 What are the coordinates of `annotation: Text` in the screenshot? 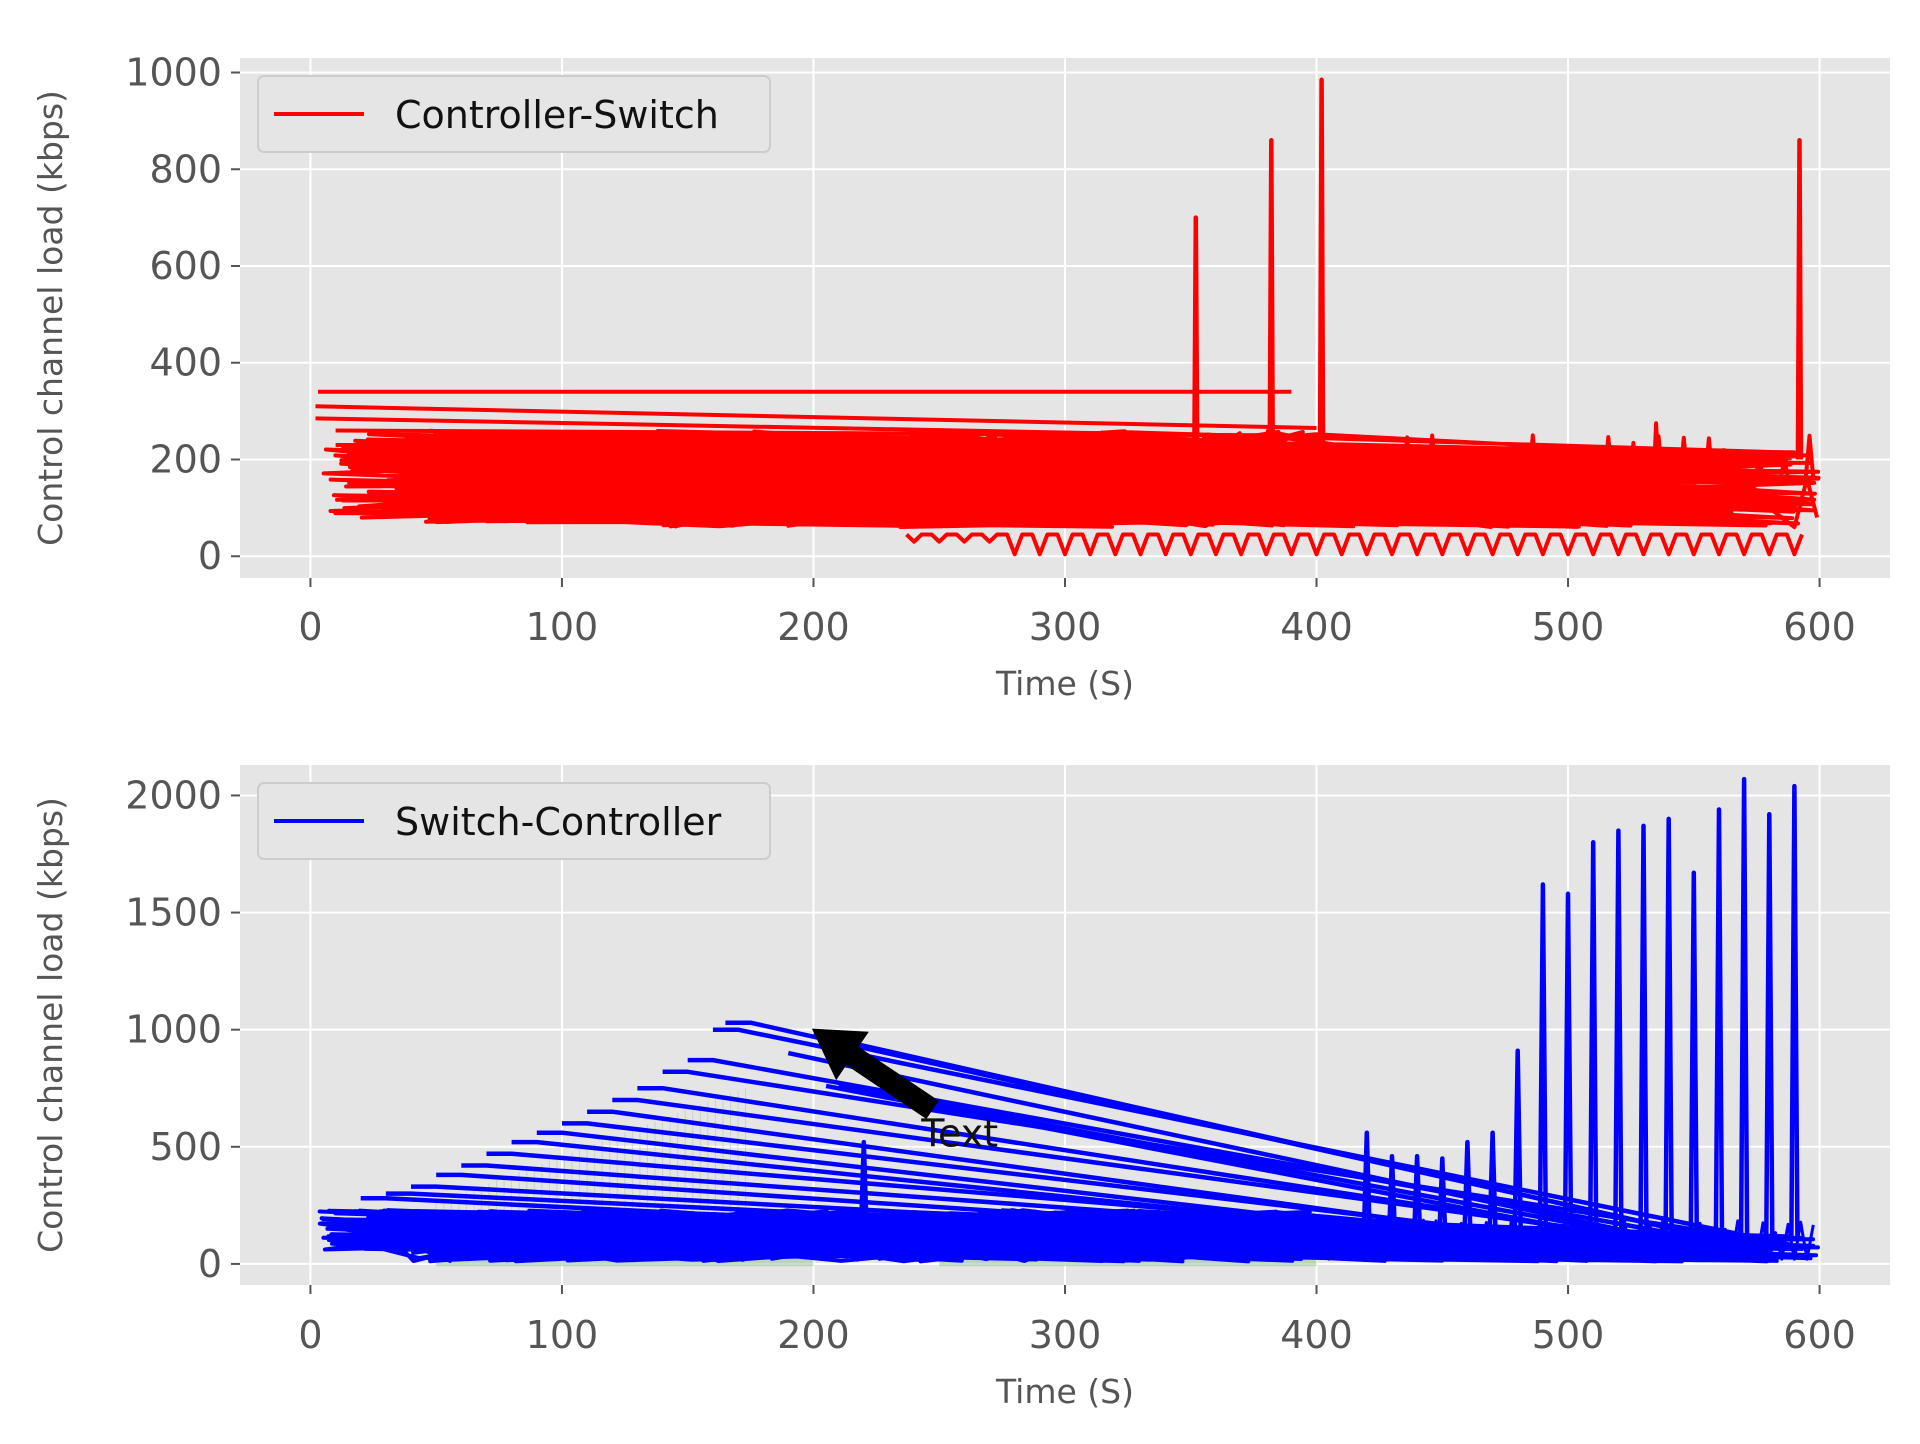 It's located at (904, 1092).